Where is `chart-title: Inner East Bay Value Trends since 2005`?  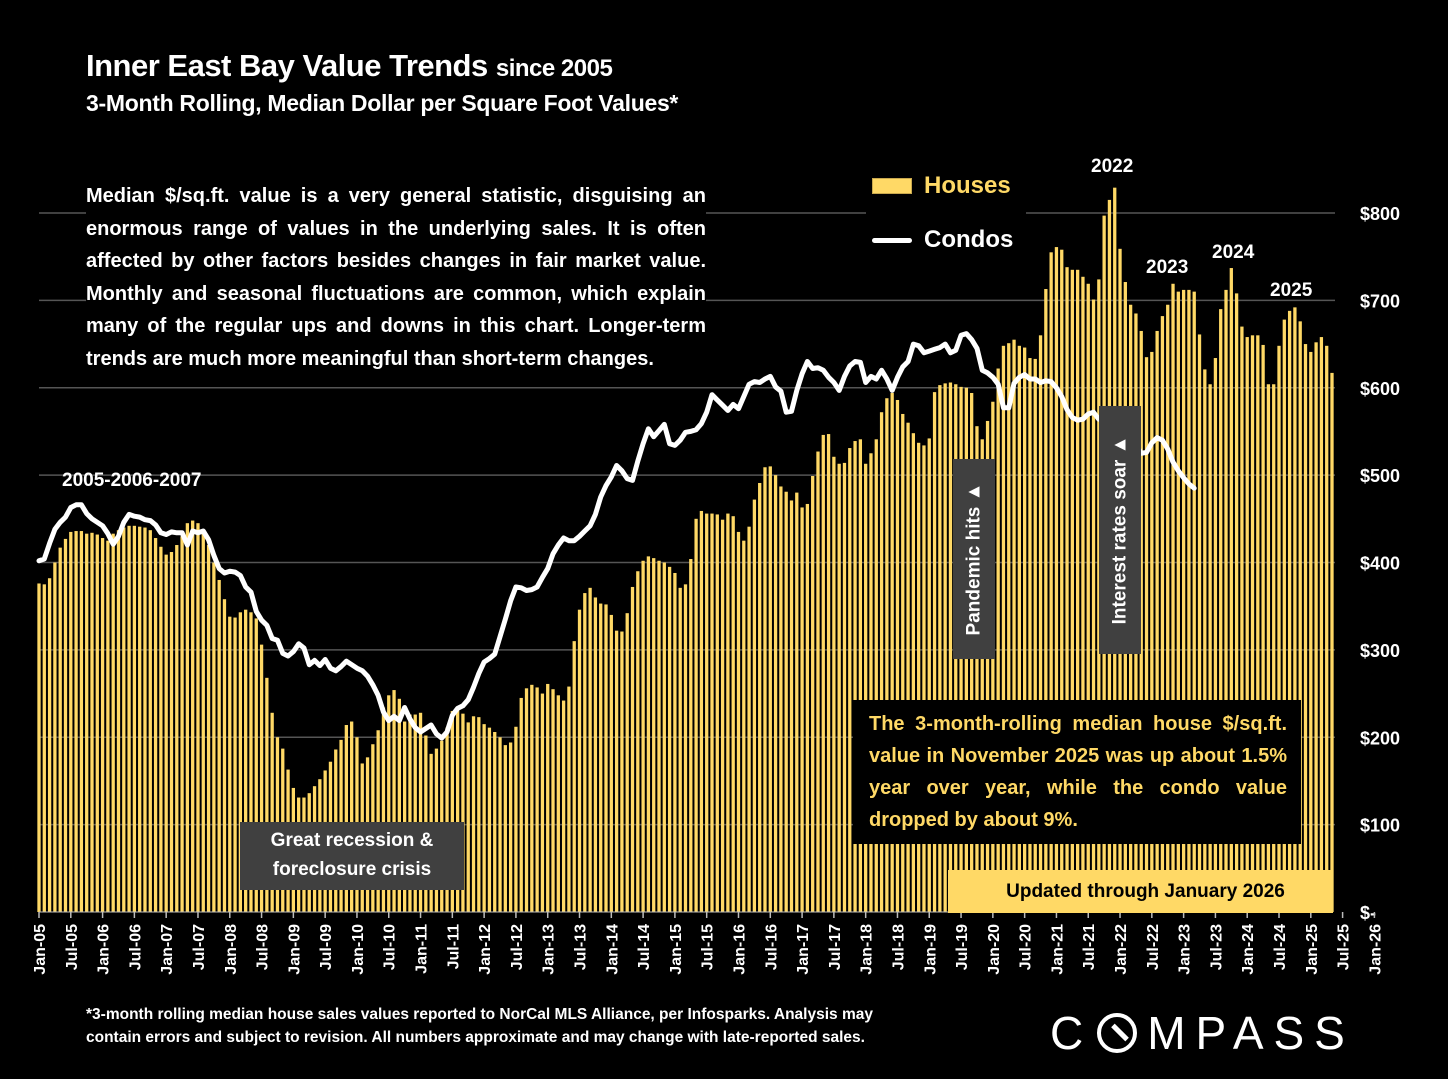 chart-title: Inner East Bay Value Trends since 2005 is located at coordinates (349, 66).